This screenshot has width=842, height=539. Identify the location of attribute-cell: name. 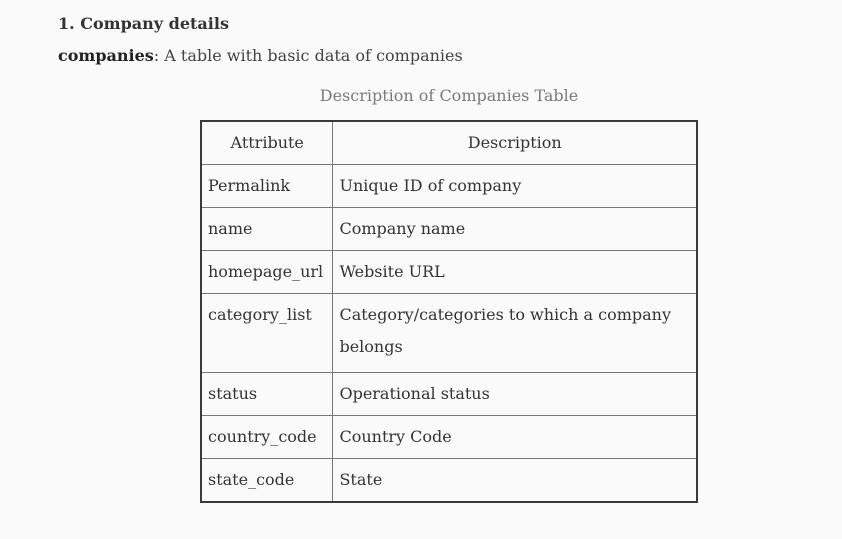
(267, 229).